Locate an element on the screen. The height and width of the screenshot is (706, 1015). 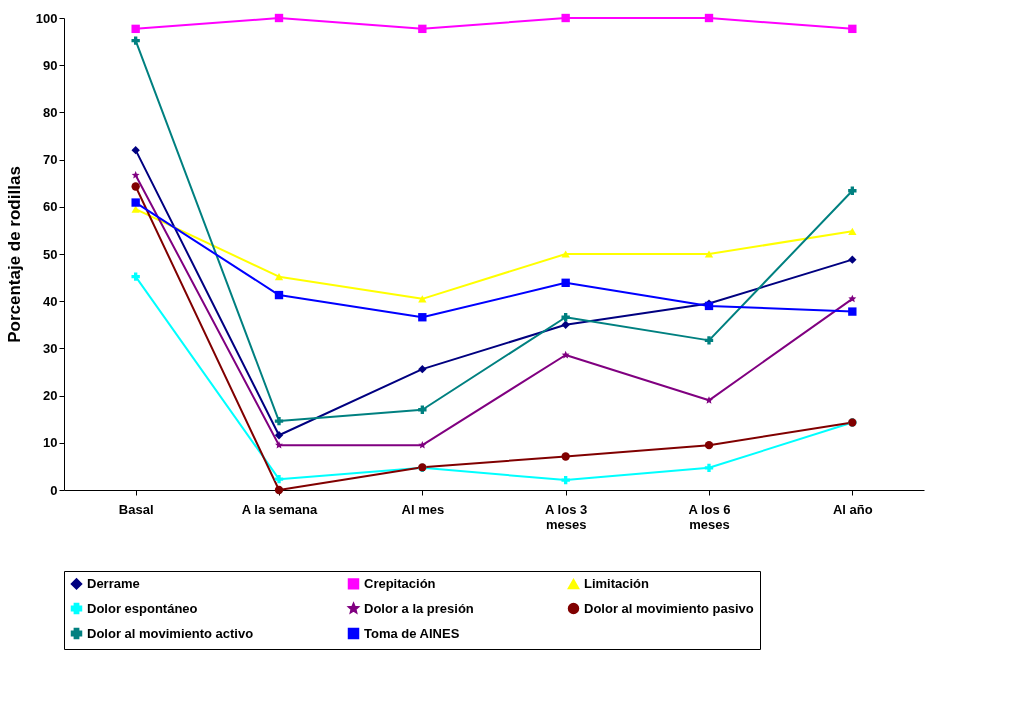
legend-label: Dolor espontáneo is located at coordinates (142, 608).